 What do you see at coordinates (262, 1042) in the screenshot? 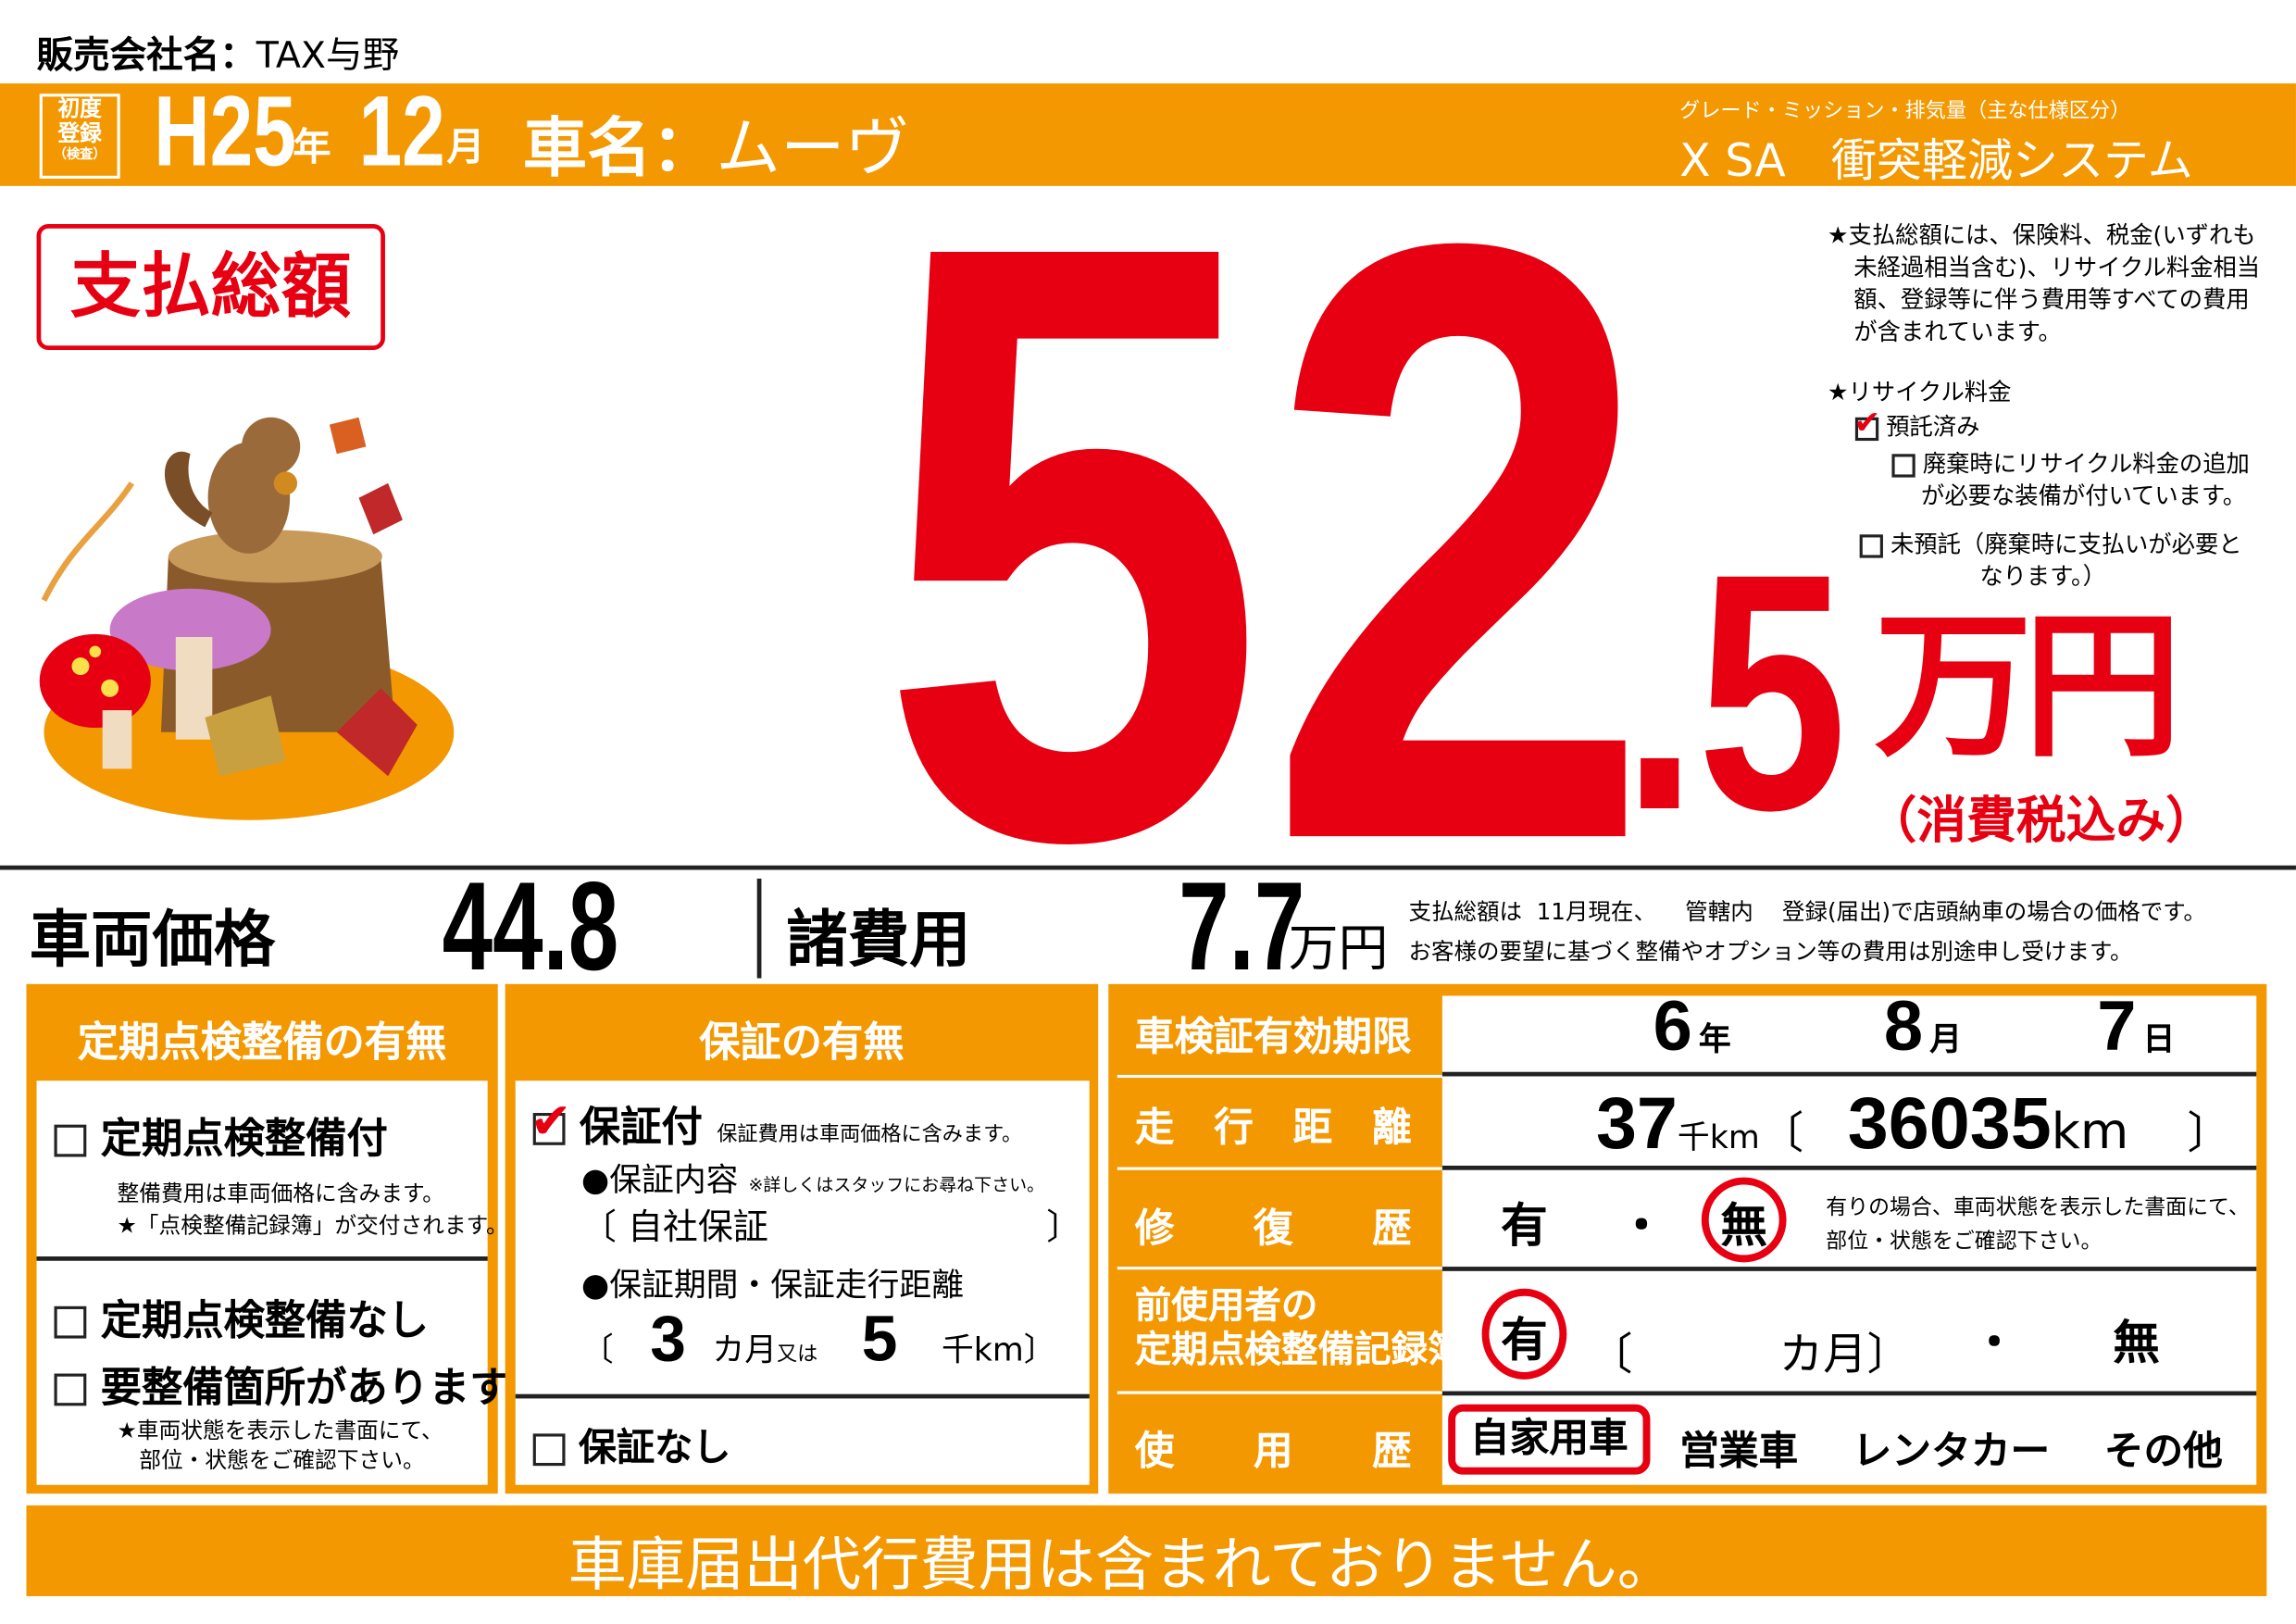
I see `inspection-title: 定期点検整備の有無` at bounding box center [262, 1042].